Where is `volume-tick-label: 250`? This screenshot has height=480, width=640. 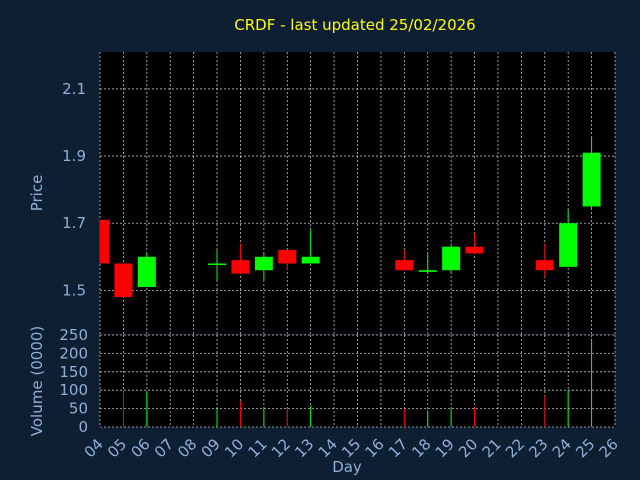 volume-tick-label: 250 is located at coordinates (73, 335).